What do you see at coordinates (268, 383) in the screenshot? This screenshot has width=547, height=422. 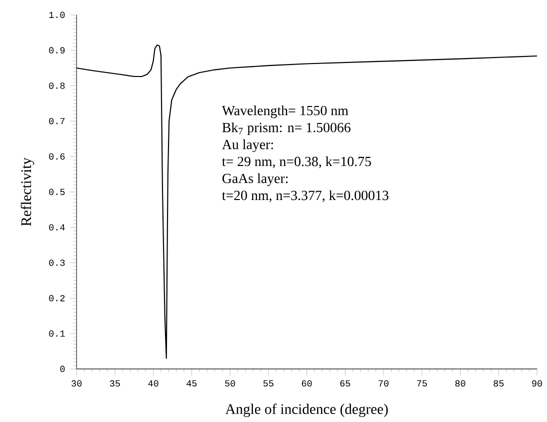 I see `x-tick-label: 55` at bounding box center [268, 383].